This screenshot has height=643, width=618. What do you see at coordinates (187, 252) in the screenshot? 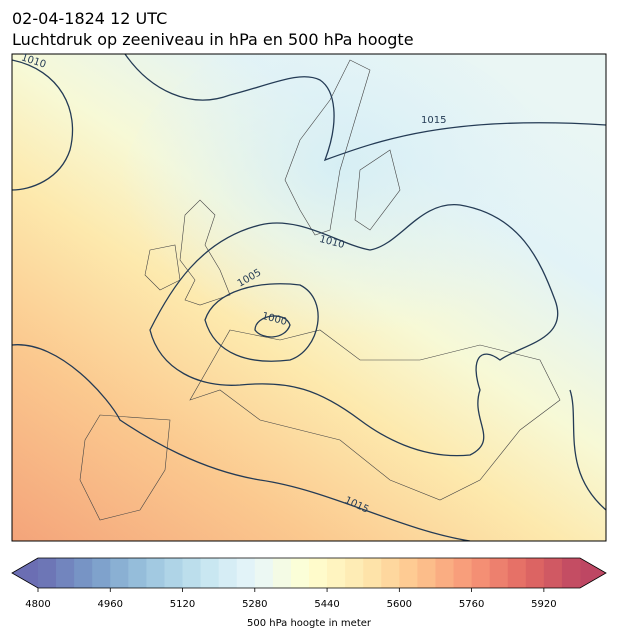
I see `coastline` at bounding box center [187, 252].